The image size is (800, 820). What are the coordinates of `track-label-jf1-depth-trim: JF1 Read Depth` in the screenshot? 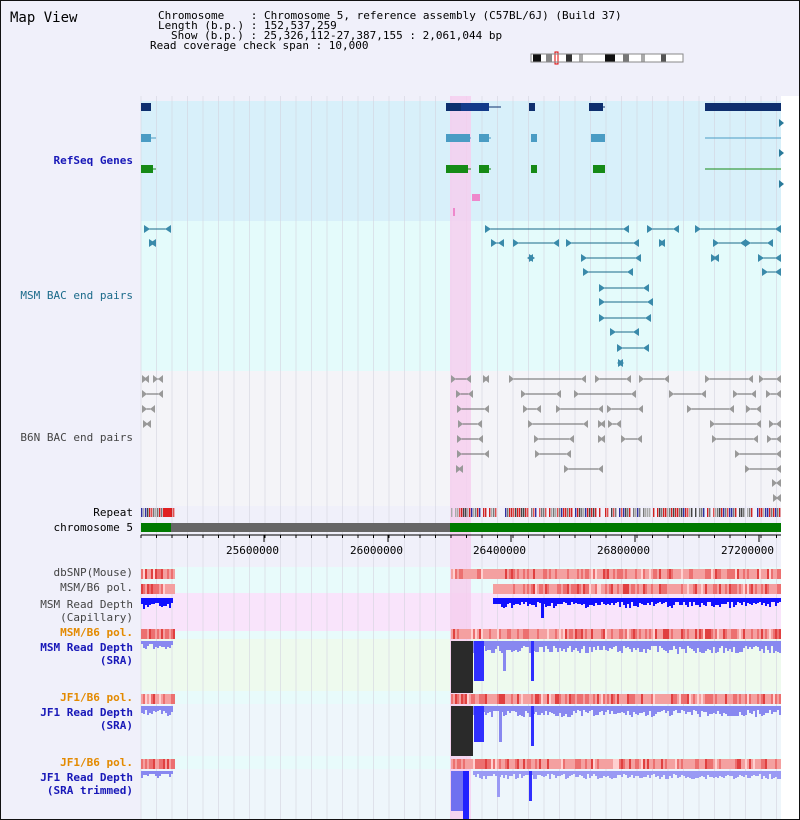 It's located at (86, 777).